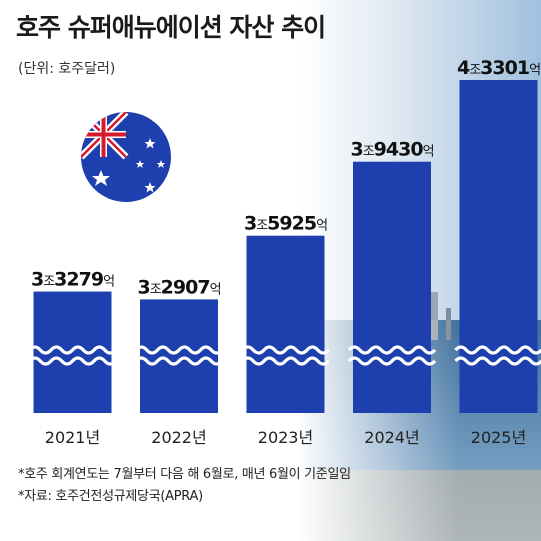 This screenshot has height=541, width=541. Describe the element at coordinates (171, 27) in the screenshot. I see `chart-title: 호주 슈퍼애뉴에이션 자산 추이` at that location.